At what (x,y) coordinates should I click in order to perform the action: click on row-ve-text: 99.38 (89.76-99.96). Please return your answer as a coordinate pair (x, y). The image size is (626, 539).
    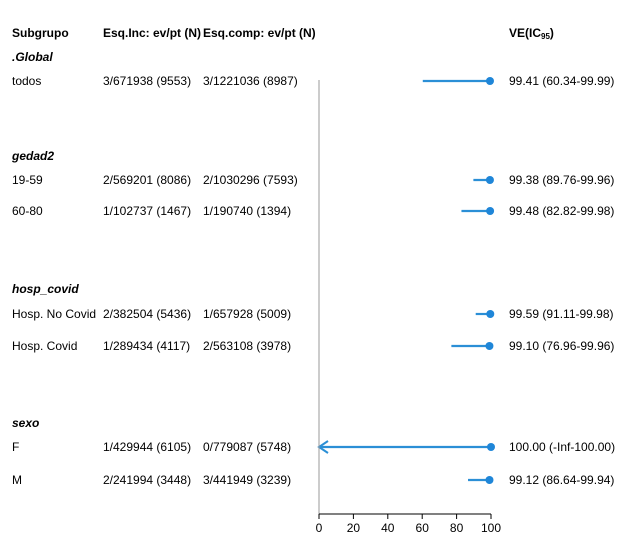
    Looking at the image, I should click on (561, 180).